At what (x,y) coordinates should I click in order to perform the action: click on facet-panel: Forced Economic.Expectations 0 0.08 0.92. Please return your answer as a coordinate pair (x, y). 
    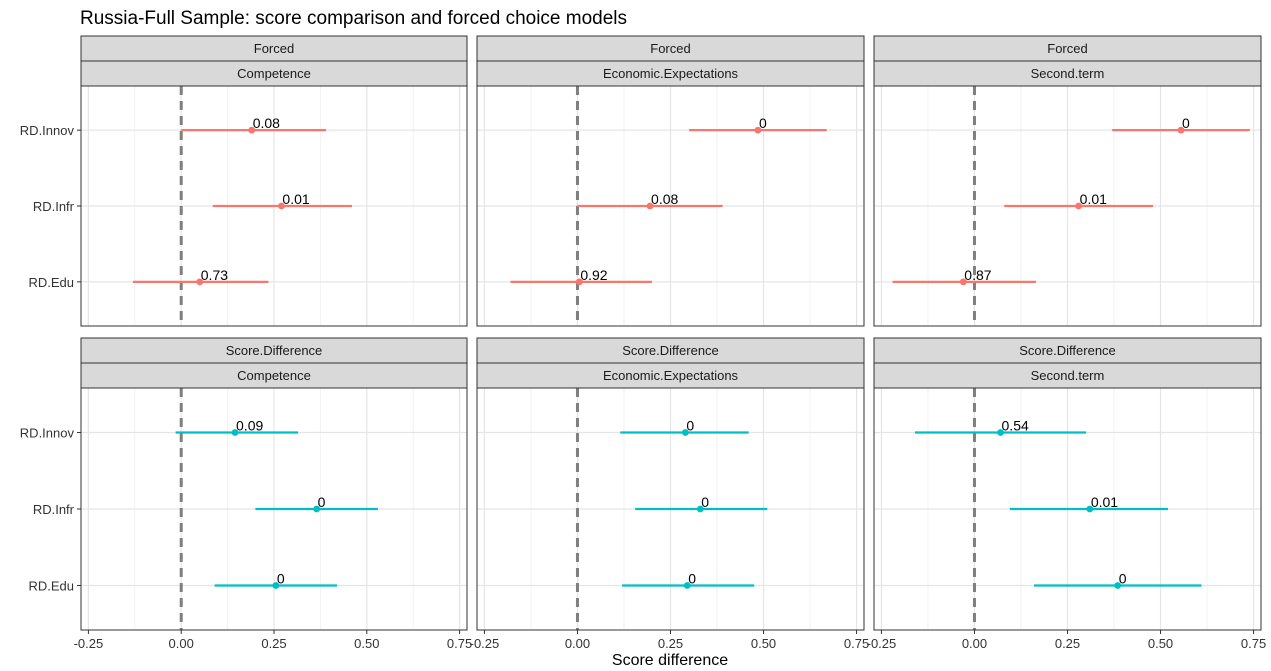
    Looking at the image, I should click on (670, 181).